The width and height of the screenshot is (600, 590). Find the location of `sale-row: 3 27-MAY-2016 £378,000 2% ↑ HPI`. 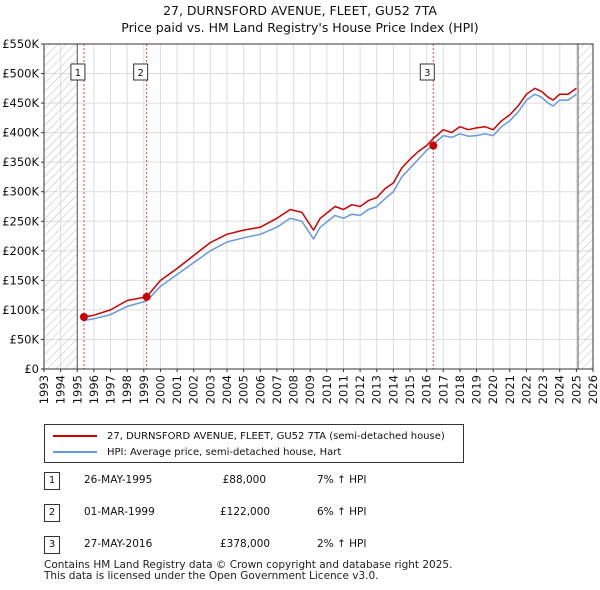

sale-row: 3 27-MAY-2016 £378,000 2% ↑ HPI is located at coordinates (214, 546).